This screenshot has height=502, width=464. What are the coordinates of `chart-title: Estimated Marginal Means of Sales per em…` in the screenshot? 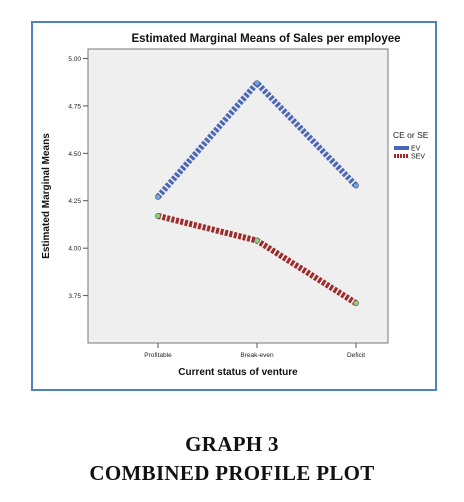 It's located at (265, 39).